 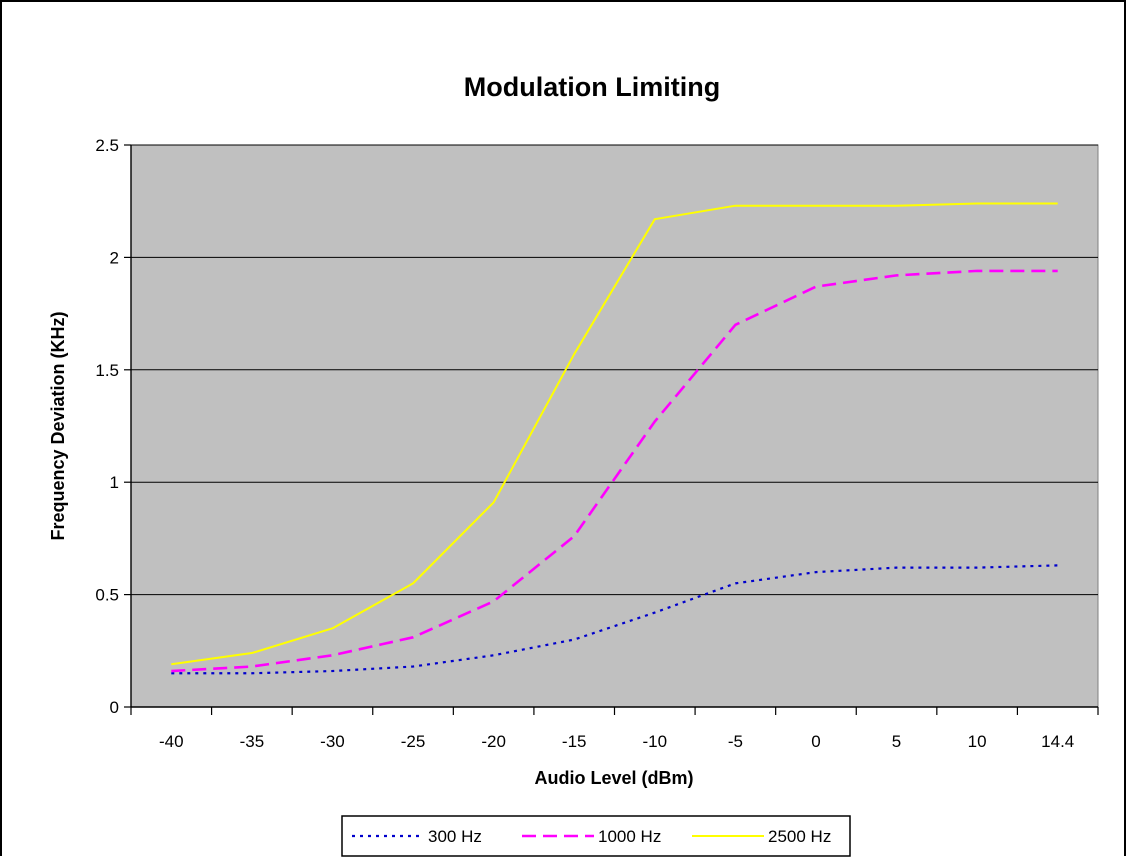 I want to click on y-tick-label: 1, so click(x=114, y=482).